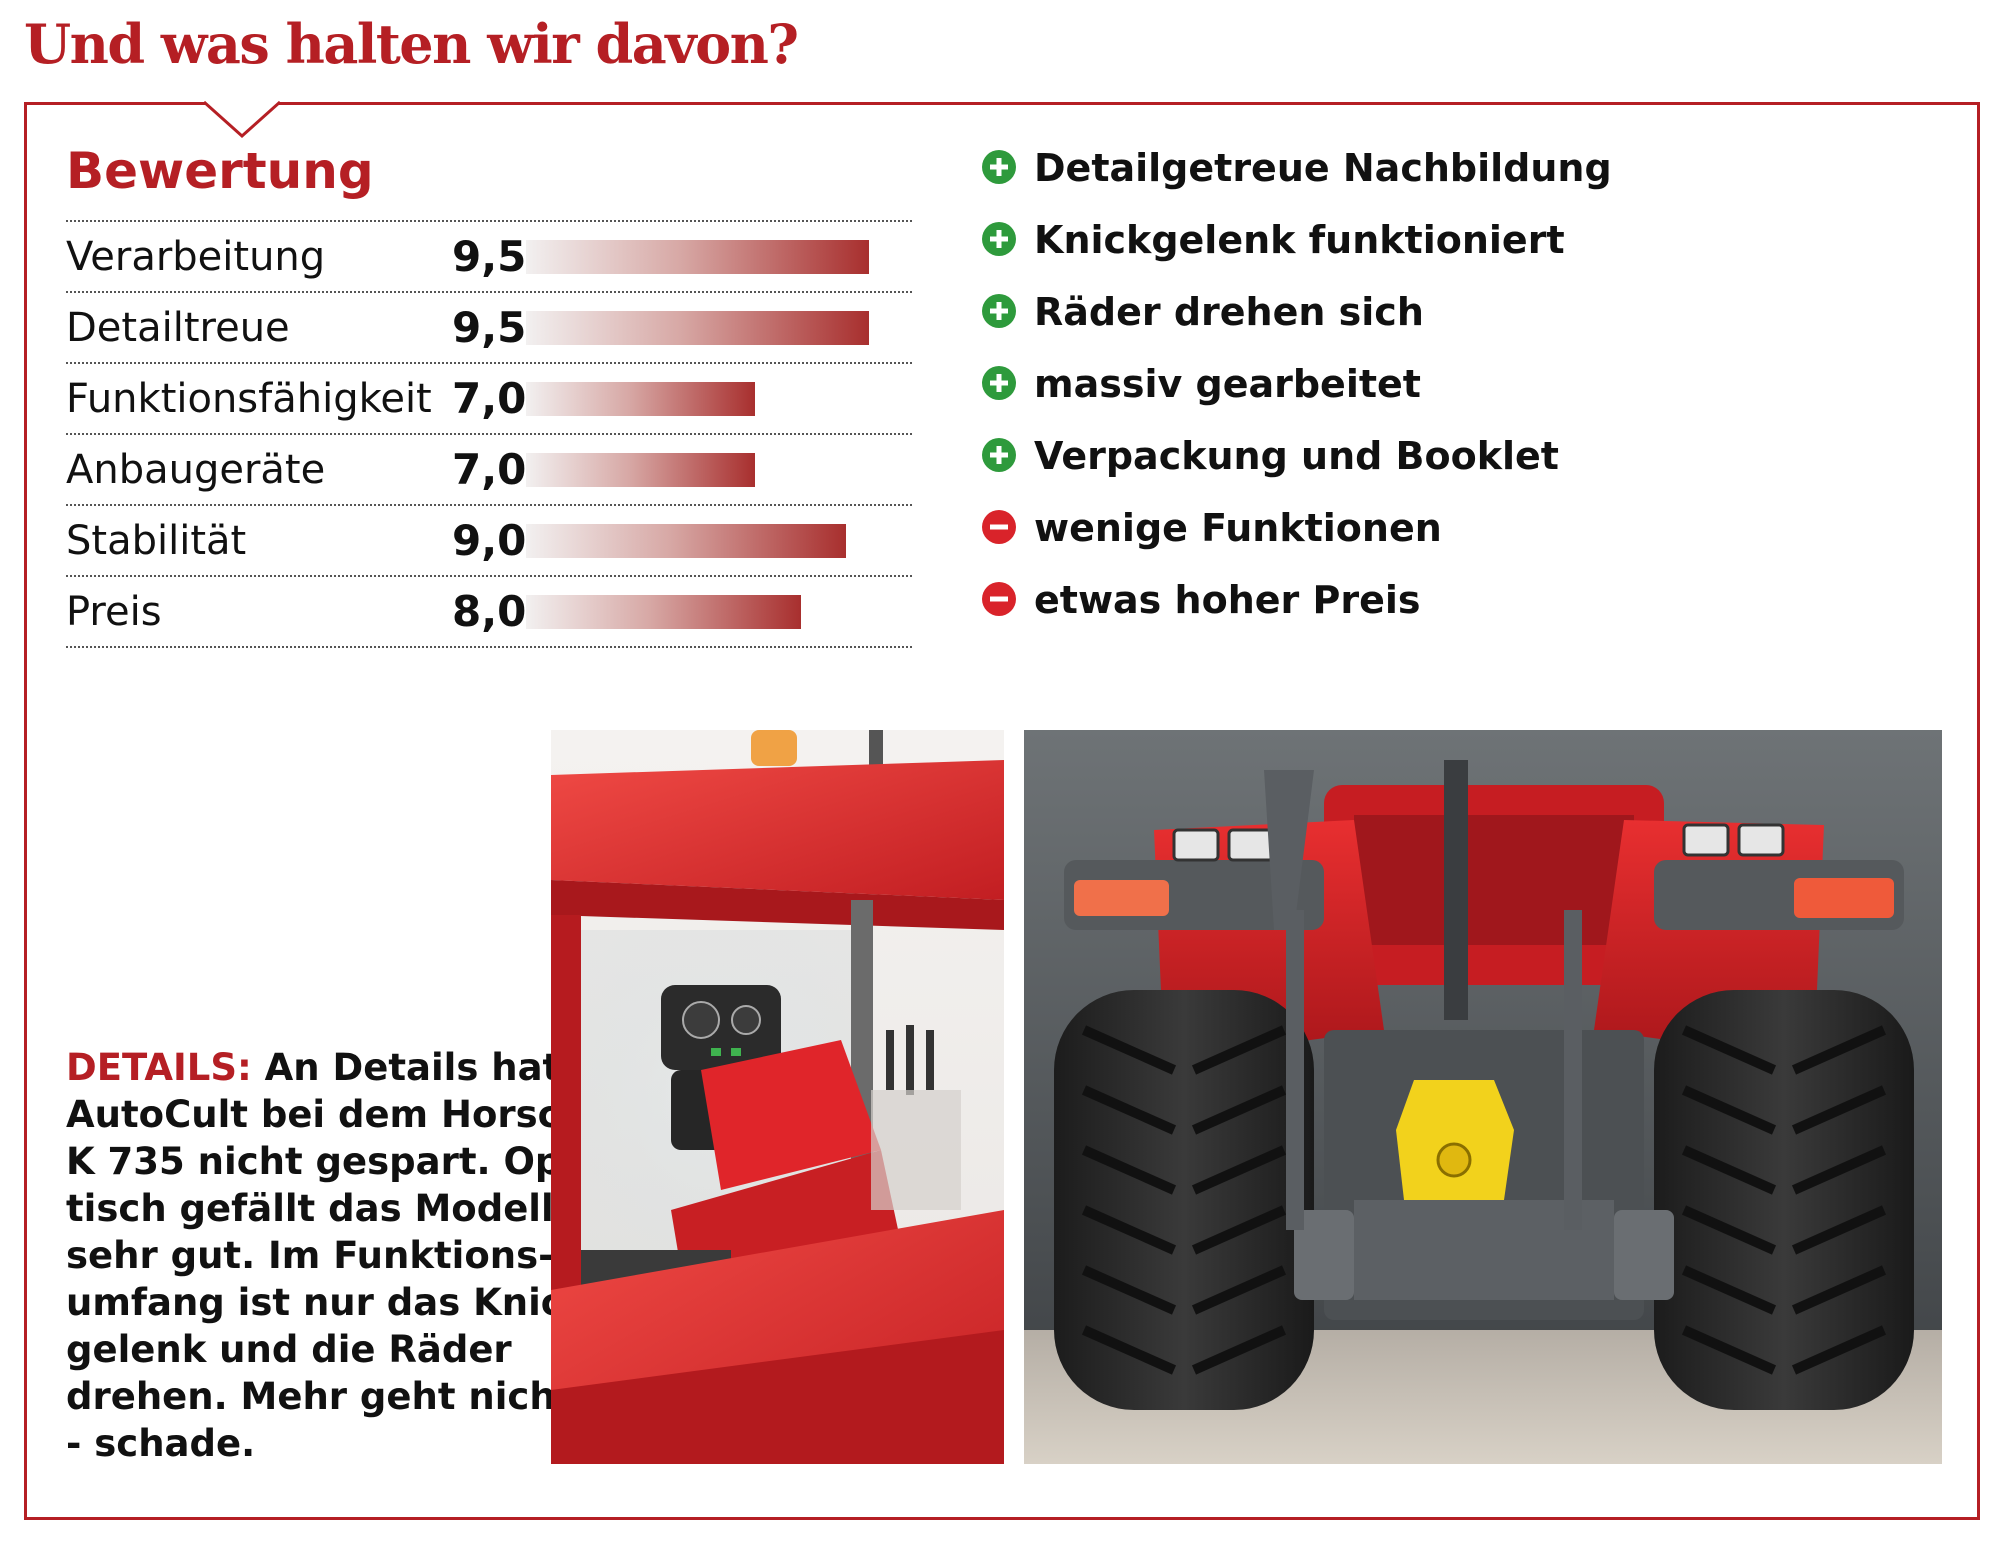 The image size is (2000, 1542). Describe the element at coordinates (1227, 600) in the screenshot. I see `con-text: etwas hoher Preis` at that location.